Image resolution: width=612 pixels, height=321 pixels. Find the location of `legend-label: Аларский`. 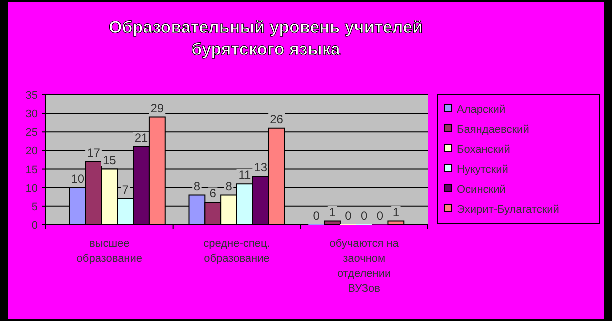

legend-label: Аларский is located at coordinates (481, 110).